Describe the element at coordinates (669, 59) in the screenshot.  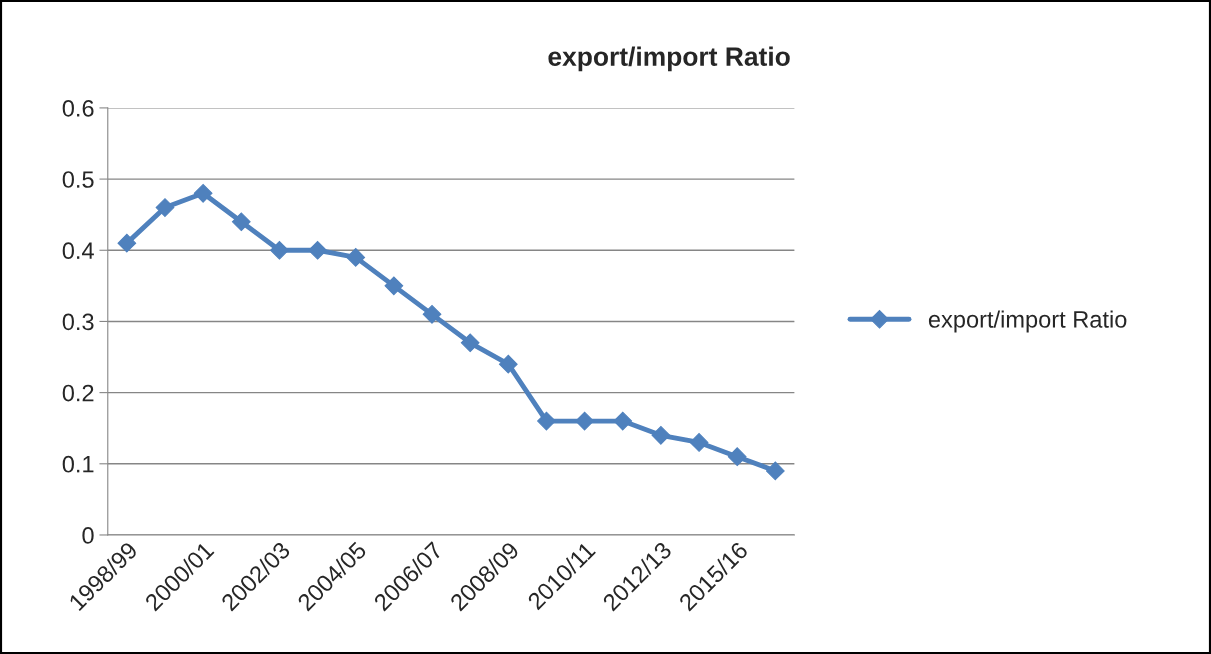
I see `chart-title: export/import Ratio` at that location.